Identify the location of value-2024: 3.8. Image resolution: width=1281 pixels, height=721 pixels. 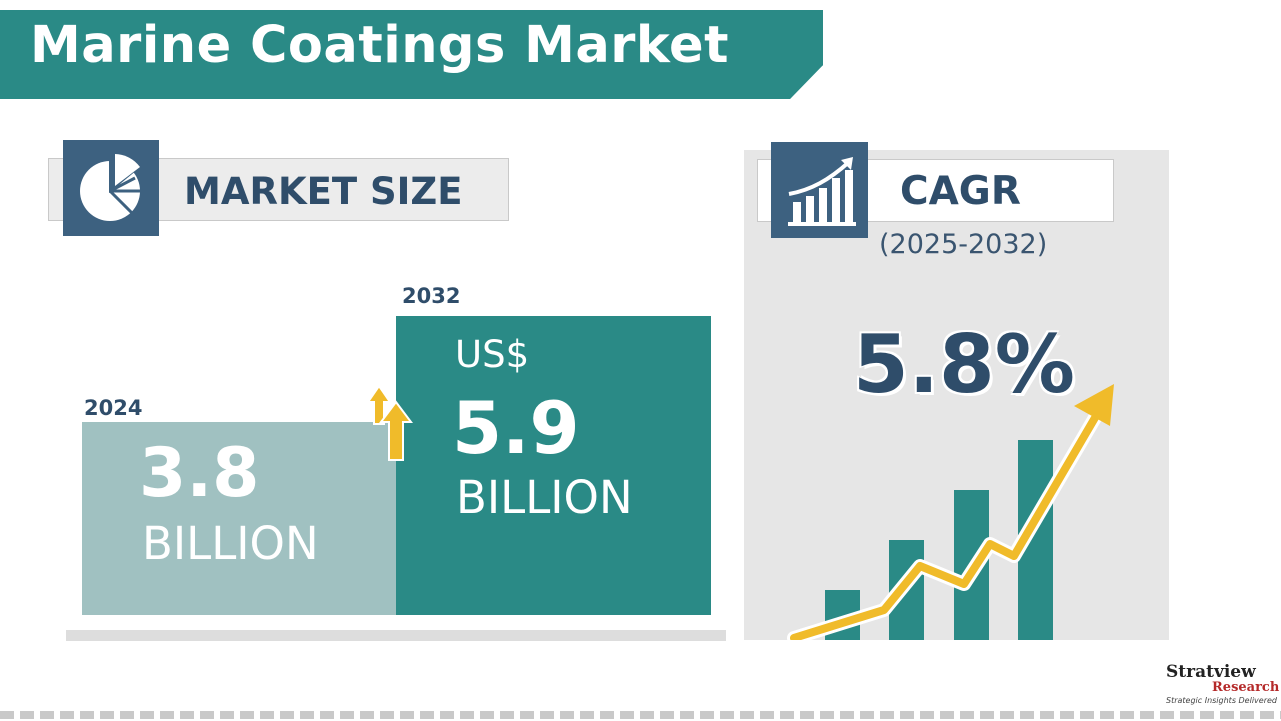
(199, 473).